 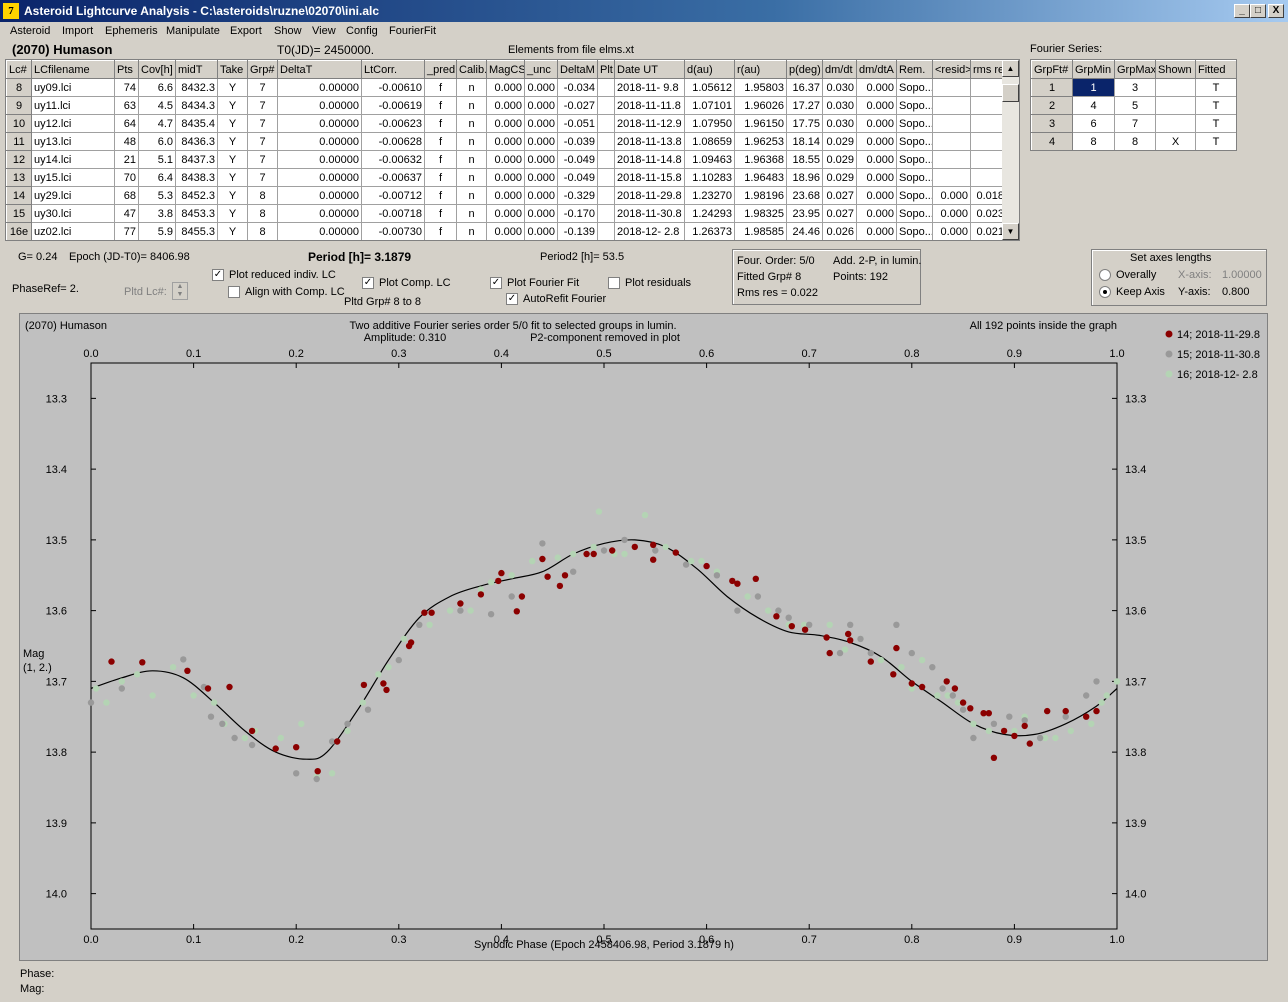 What do you see at coordinates (471, 69) in the screenshot?
I see `lc-column-header: Calib.` at bounding box center [471, 69].